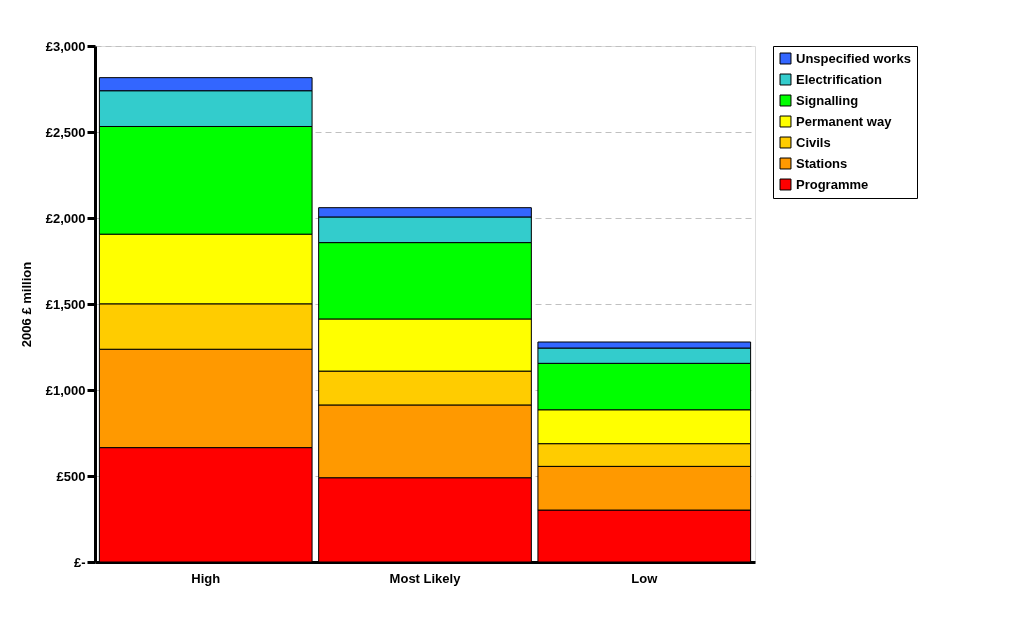  I want to click on legend-label: Signalling, so click(827, 100).